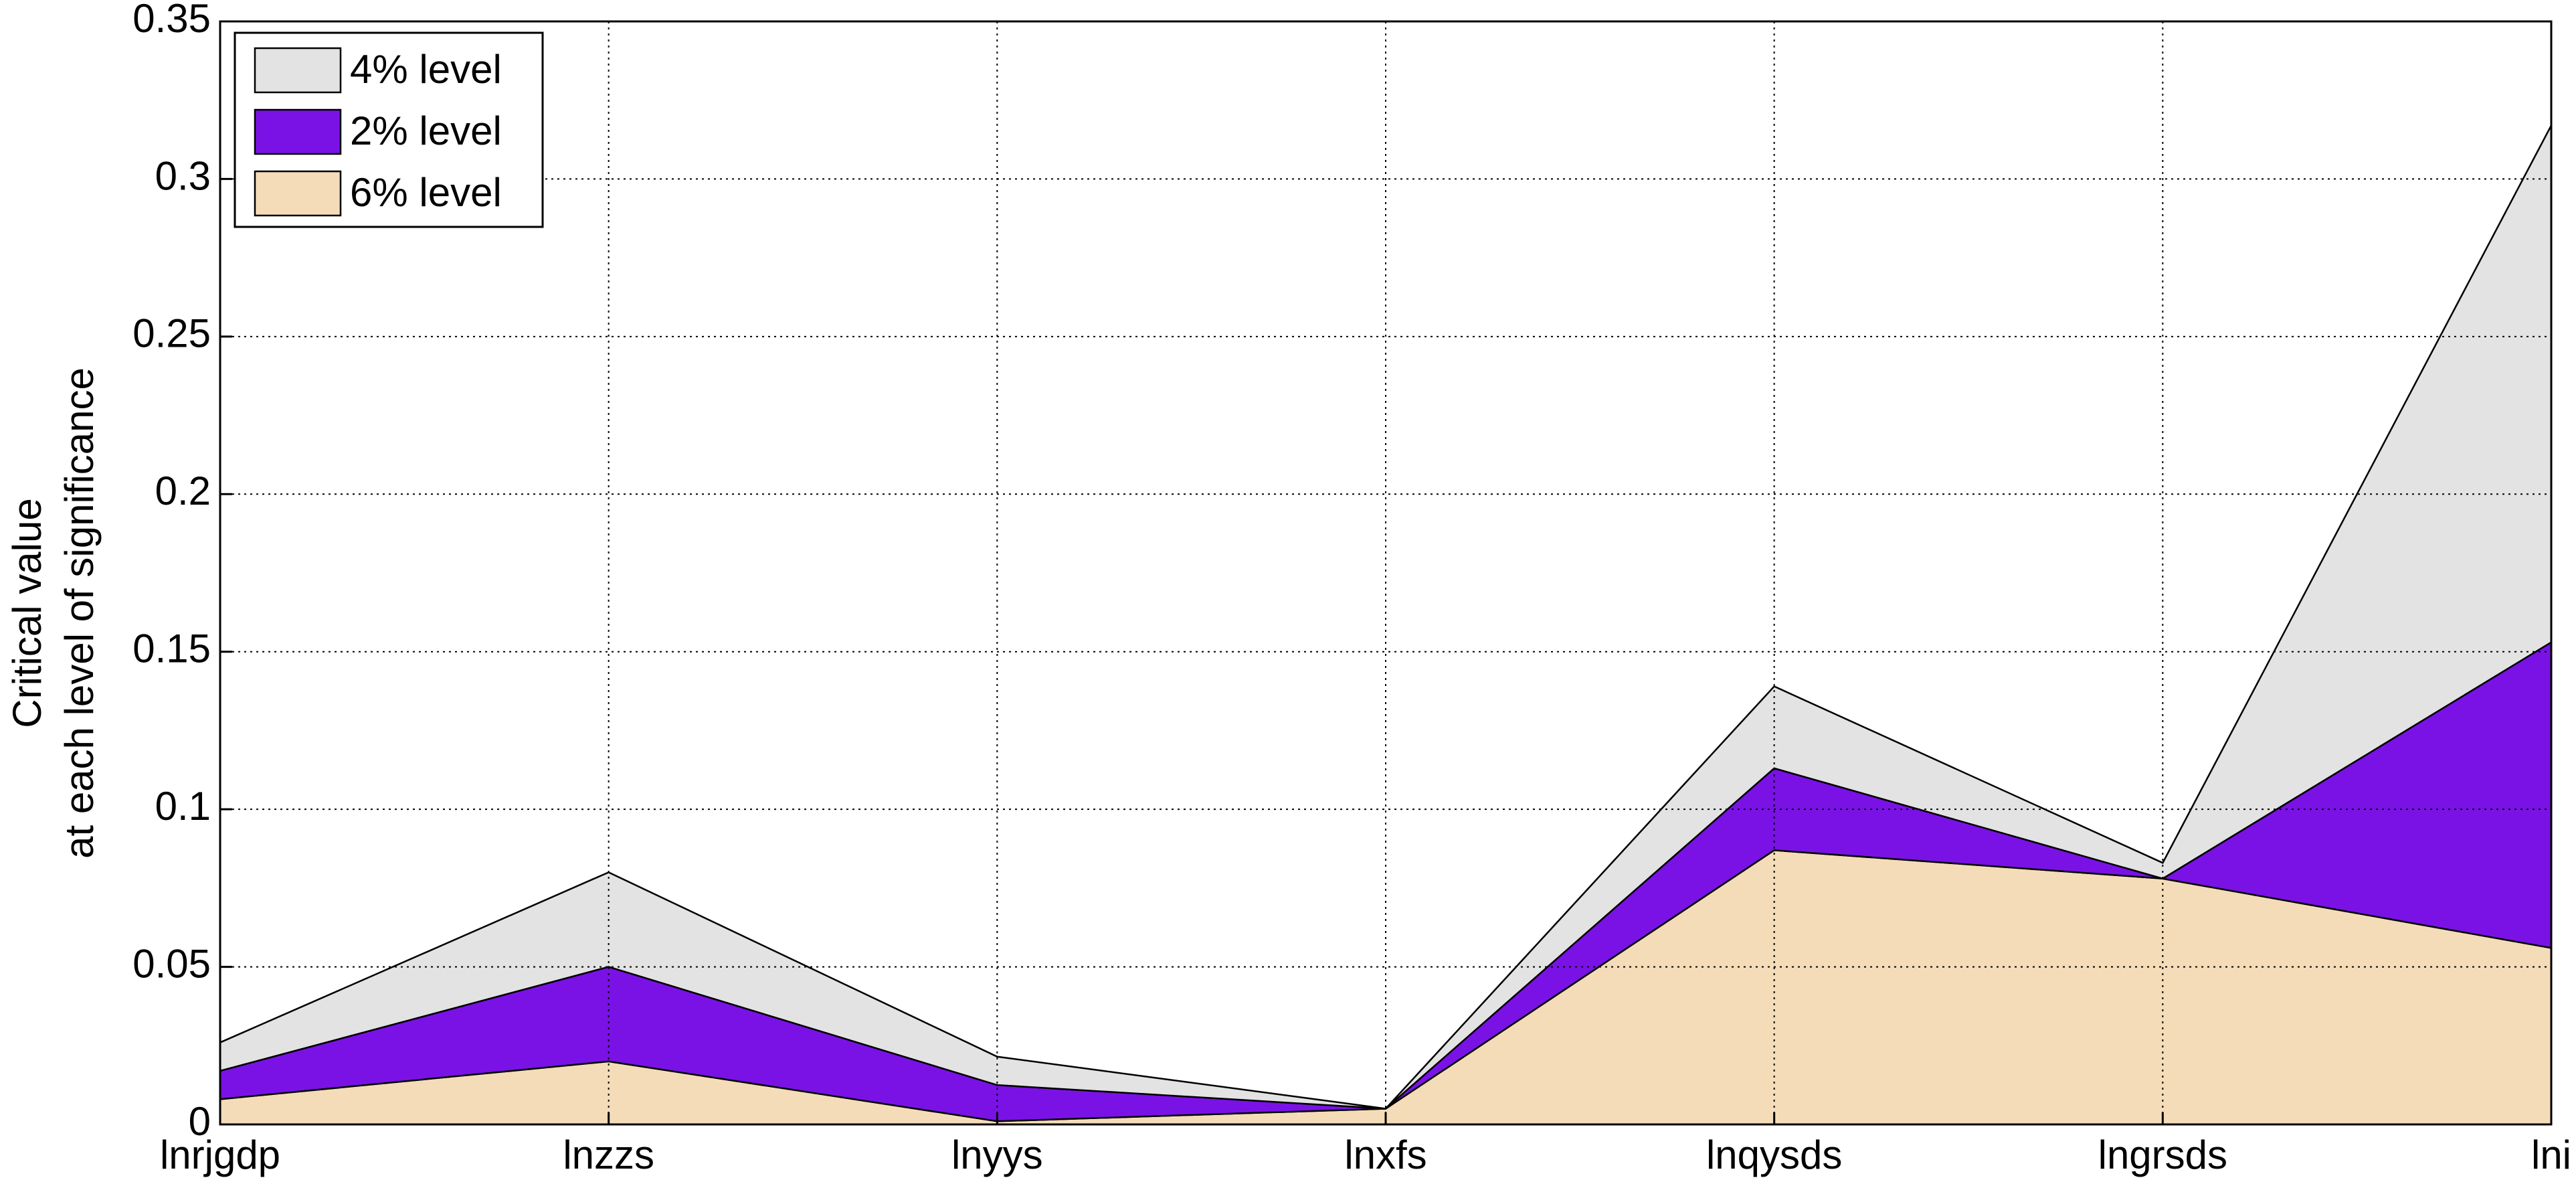 This screenshot has height=1188, width=2576. Describe the element at coordinates (171, 648) in the screenshot. I see `y-tick-label: 0.15` at that location.